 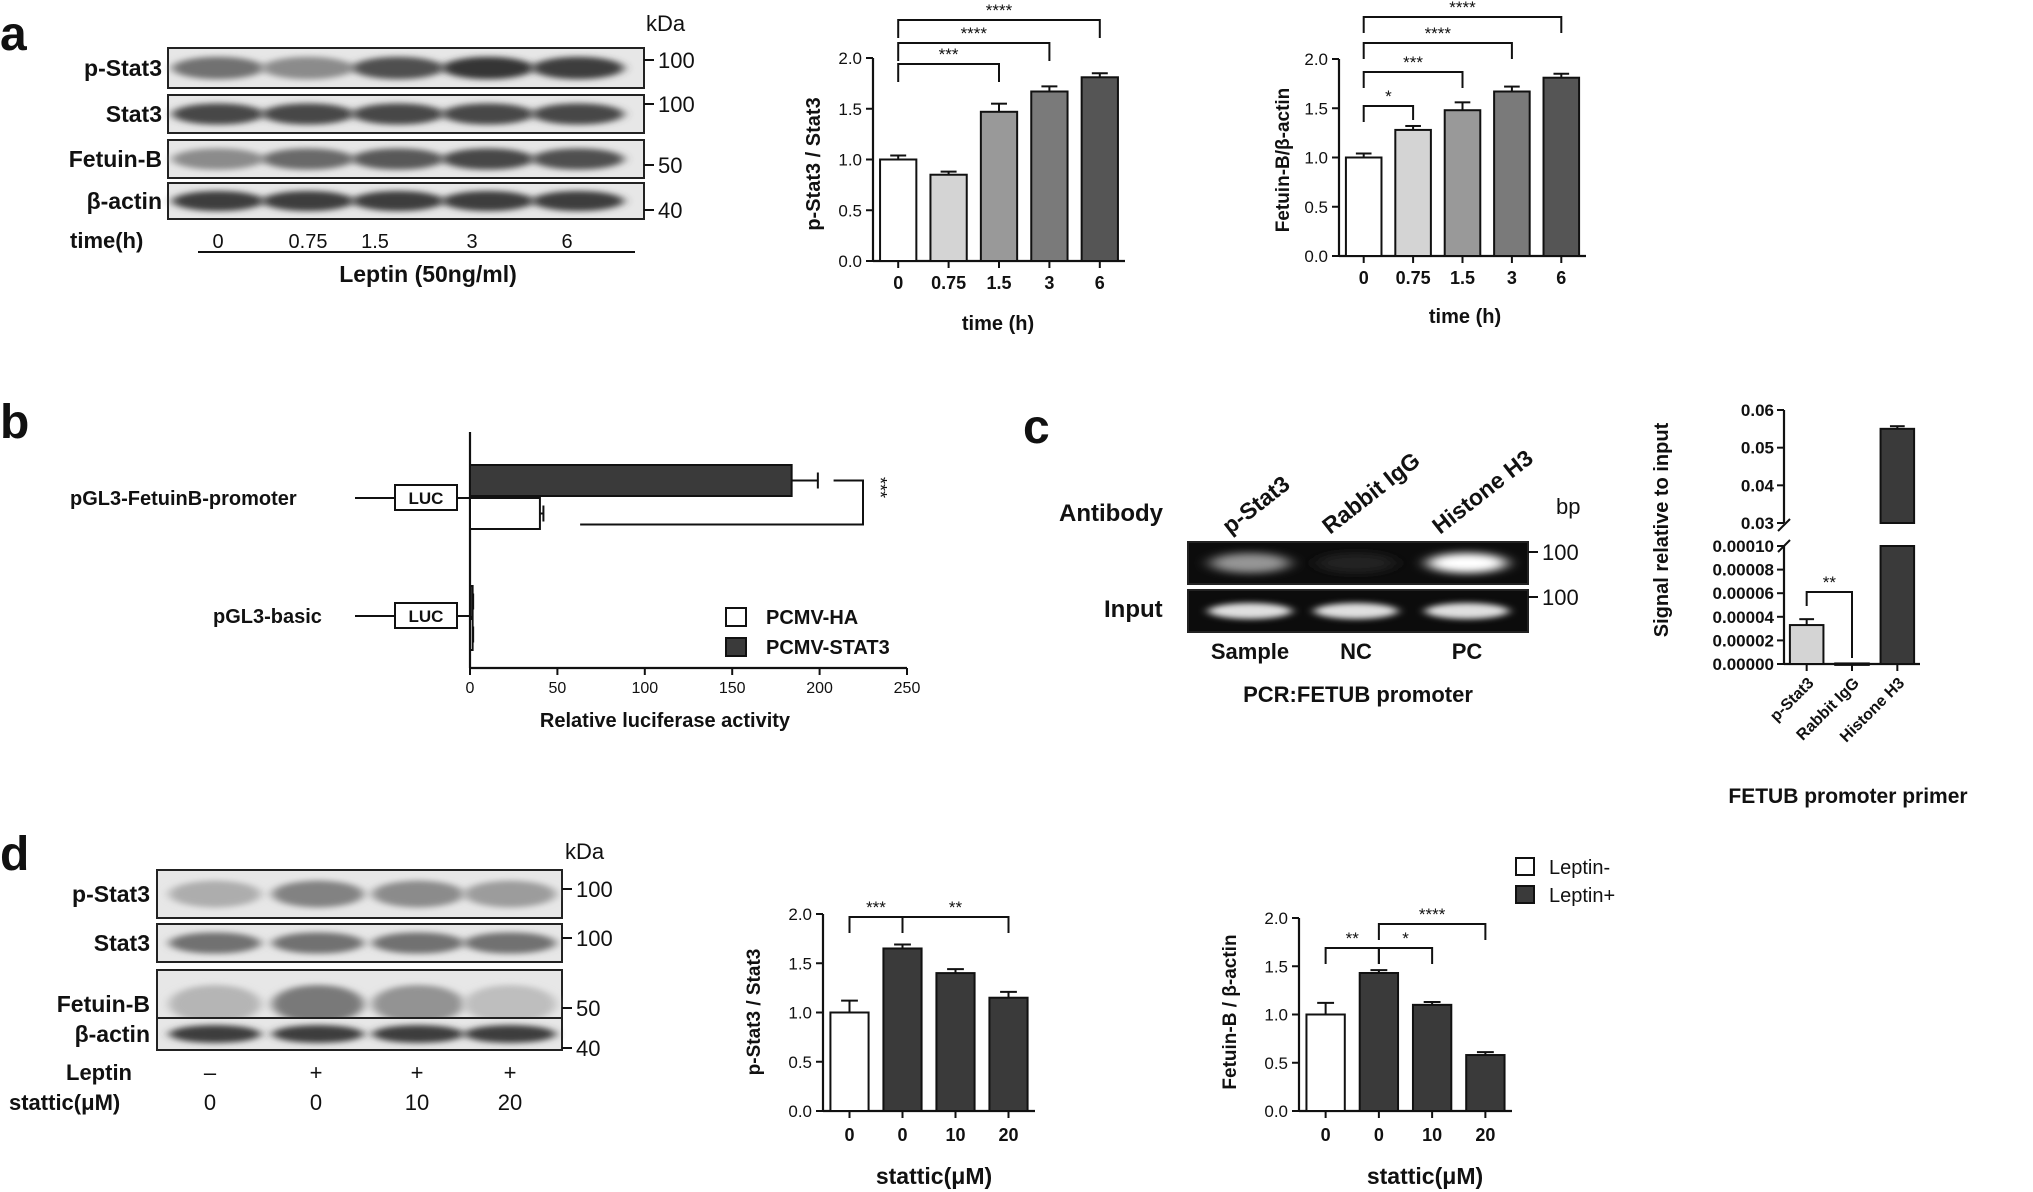 What do you see at coordinates (64, 1102) in the screenshot?
I see `blot-d-stattic-label: stattic(μM)` at bounding box center [64, 1102].